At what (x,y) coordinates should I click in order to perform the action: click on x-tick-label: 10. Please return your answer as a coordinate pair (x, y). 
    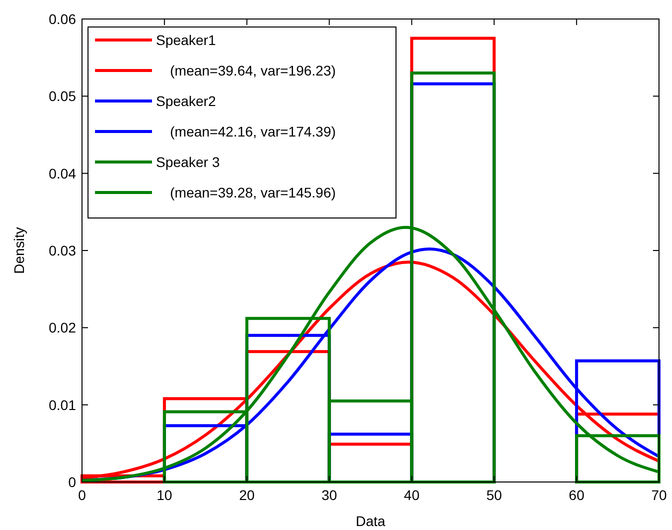
    Looking at the image, I should click on (164, 495).